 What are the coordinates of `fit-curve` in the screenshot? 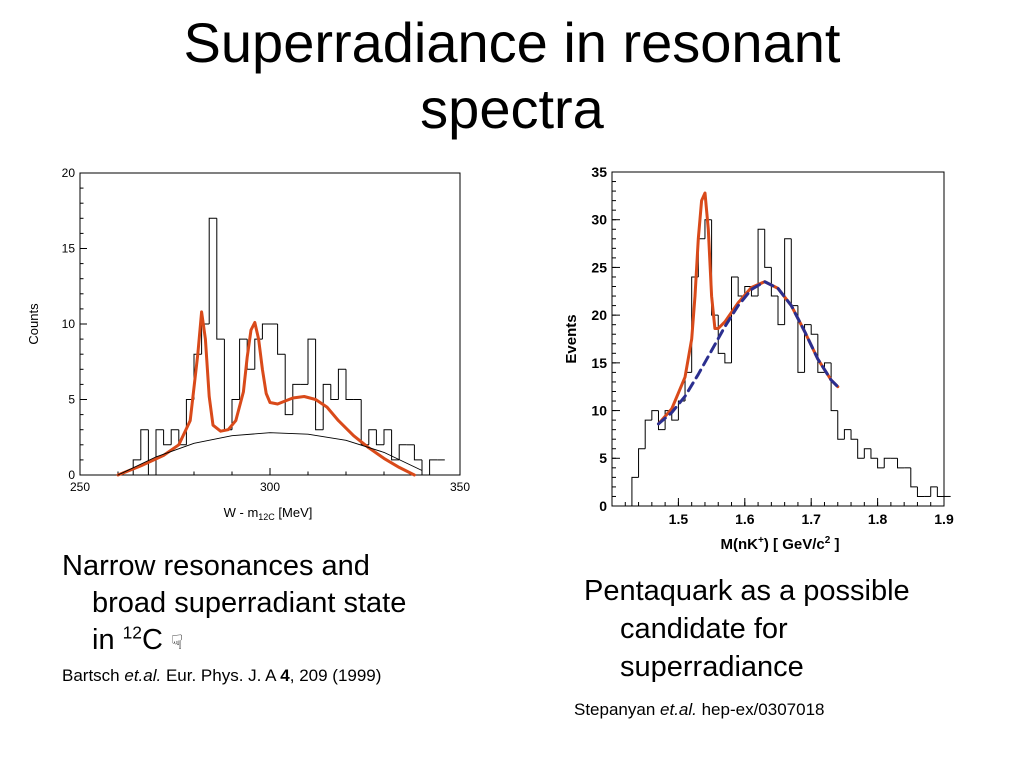 It's located at (266, 393).